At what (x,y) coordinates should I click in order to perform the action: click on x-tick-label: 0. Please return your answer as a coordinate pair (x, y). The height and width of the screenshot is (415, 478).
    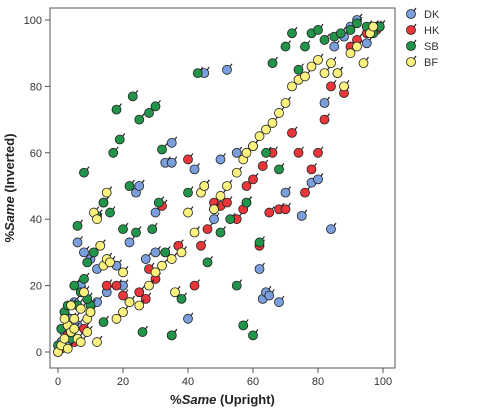
    Looking at the image, I should click on (58, 382).